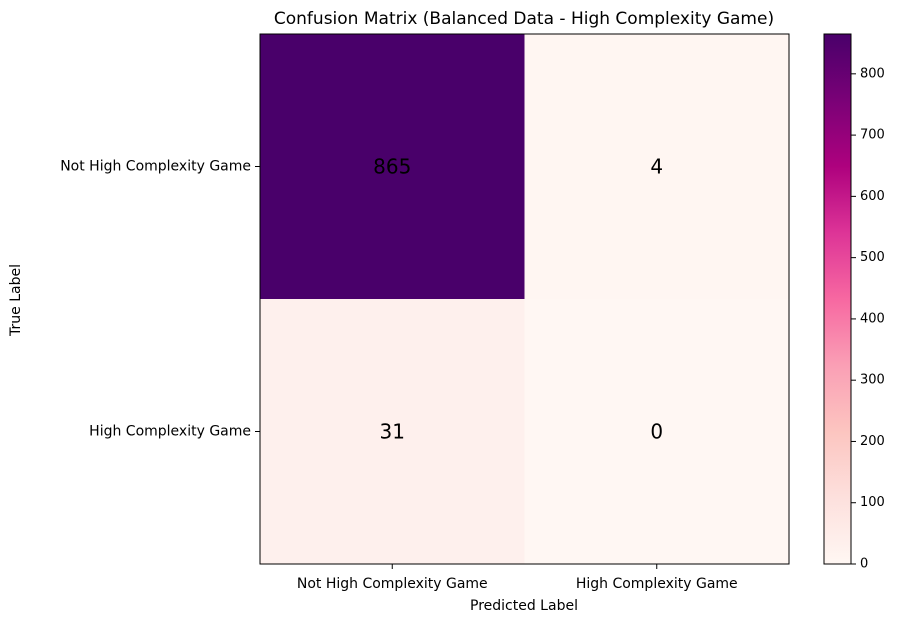 The height and width of the screenshot is (617, 897). I want to click on colorbar-tick-label: 200, so click(872, 441).